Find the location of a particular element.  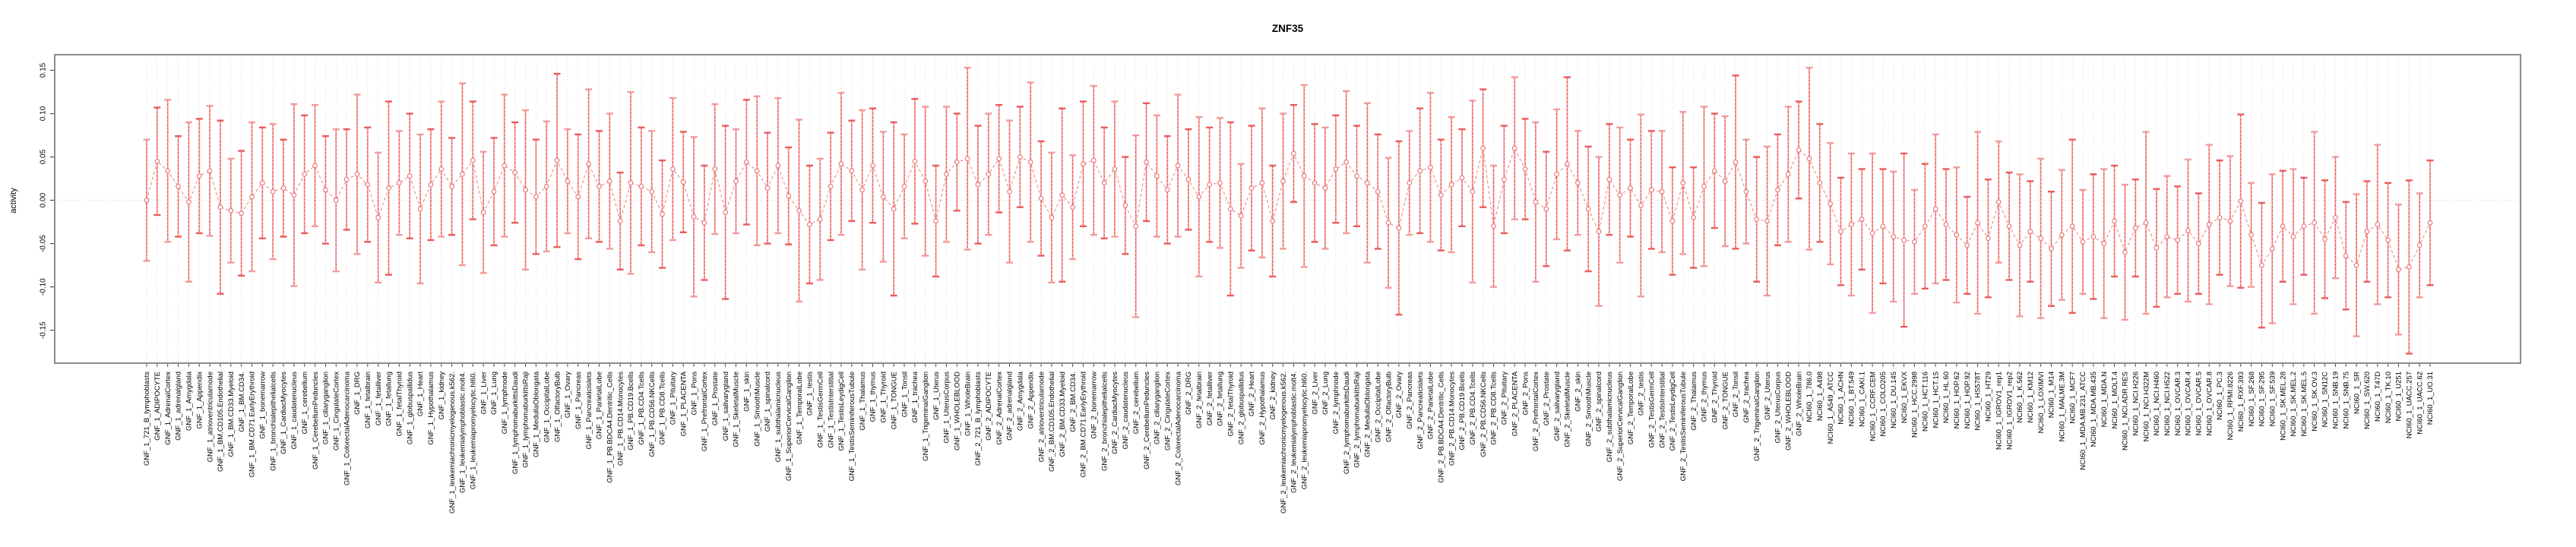

x-category-label: GNF_2_Pancreas is located at coordinates (1410, 400).